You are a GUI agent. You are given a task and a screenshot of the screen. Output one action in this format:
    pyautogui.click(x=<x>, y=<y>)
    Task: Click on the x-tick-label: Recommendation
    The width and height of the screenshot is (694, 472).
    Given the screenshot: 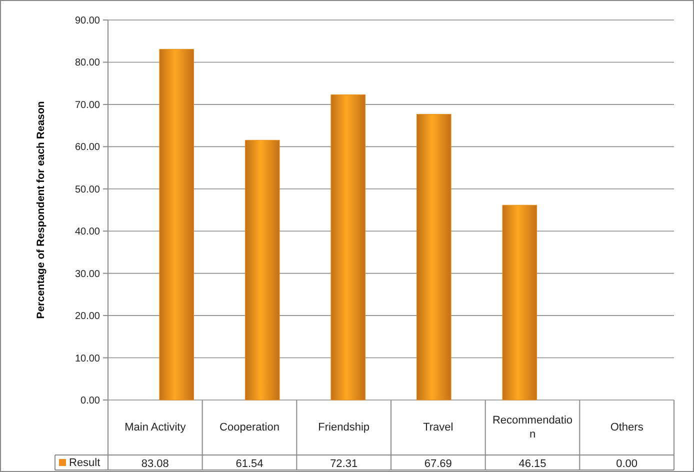 What is the action you would take?
    pyautogui.click(x=532, y=427)
    